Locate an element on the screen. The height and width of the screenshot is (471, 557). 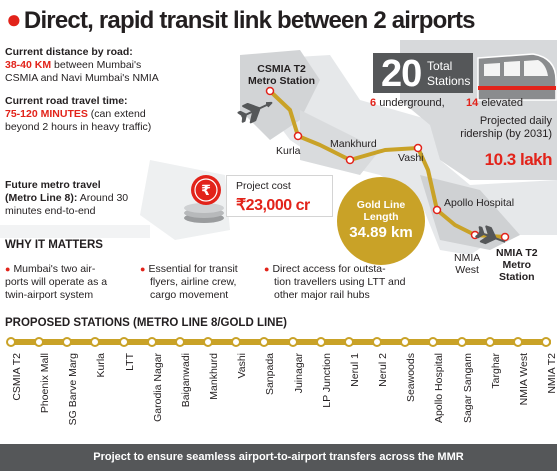
station-label: SG Barve Marg is located at coordinates (73, 389).